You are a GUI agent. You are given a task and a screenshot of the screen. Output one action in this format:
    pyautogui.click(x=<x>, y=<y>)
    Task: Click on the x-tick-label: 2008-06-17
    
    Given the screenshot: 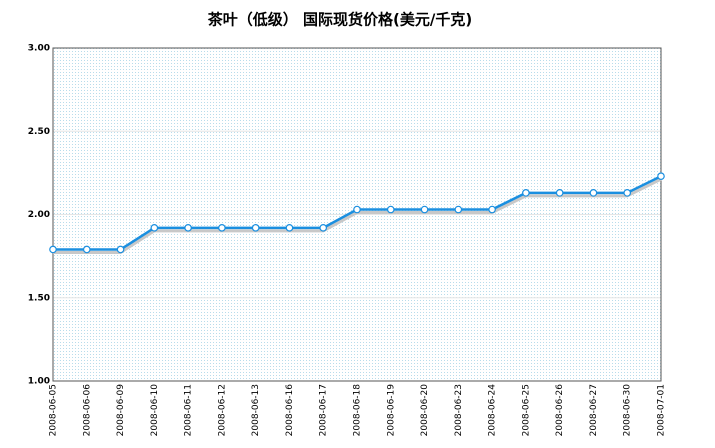 What is the action you would take?
    pyautogui.click(x=324, y=410)
    